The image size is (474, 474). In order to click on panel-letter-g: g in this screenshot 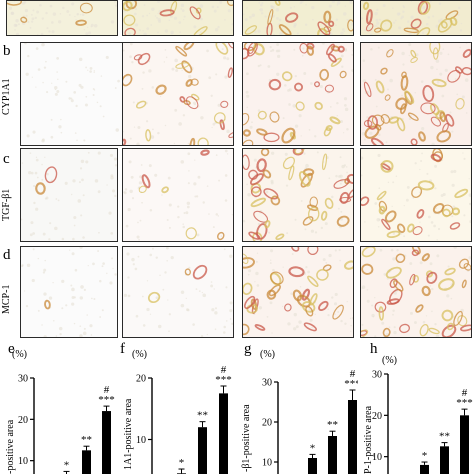, I will do `click(248, 349)`.